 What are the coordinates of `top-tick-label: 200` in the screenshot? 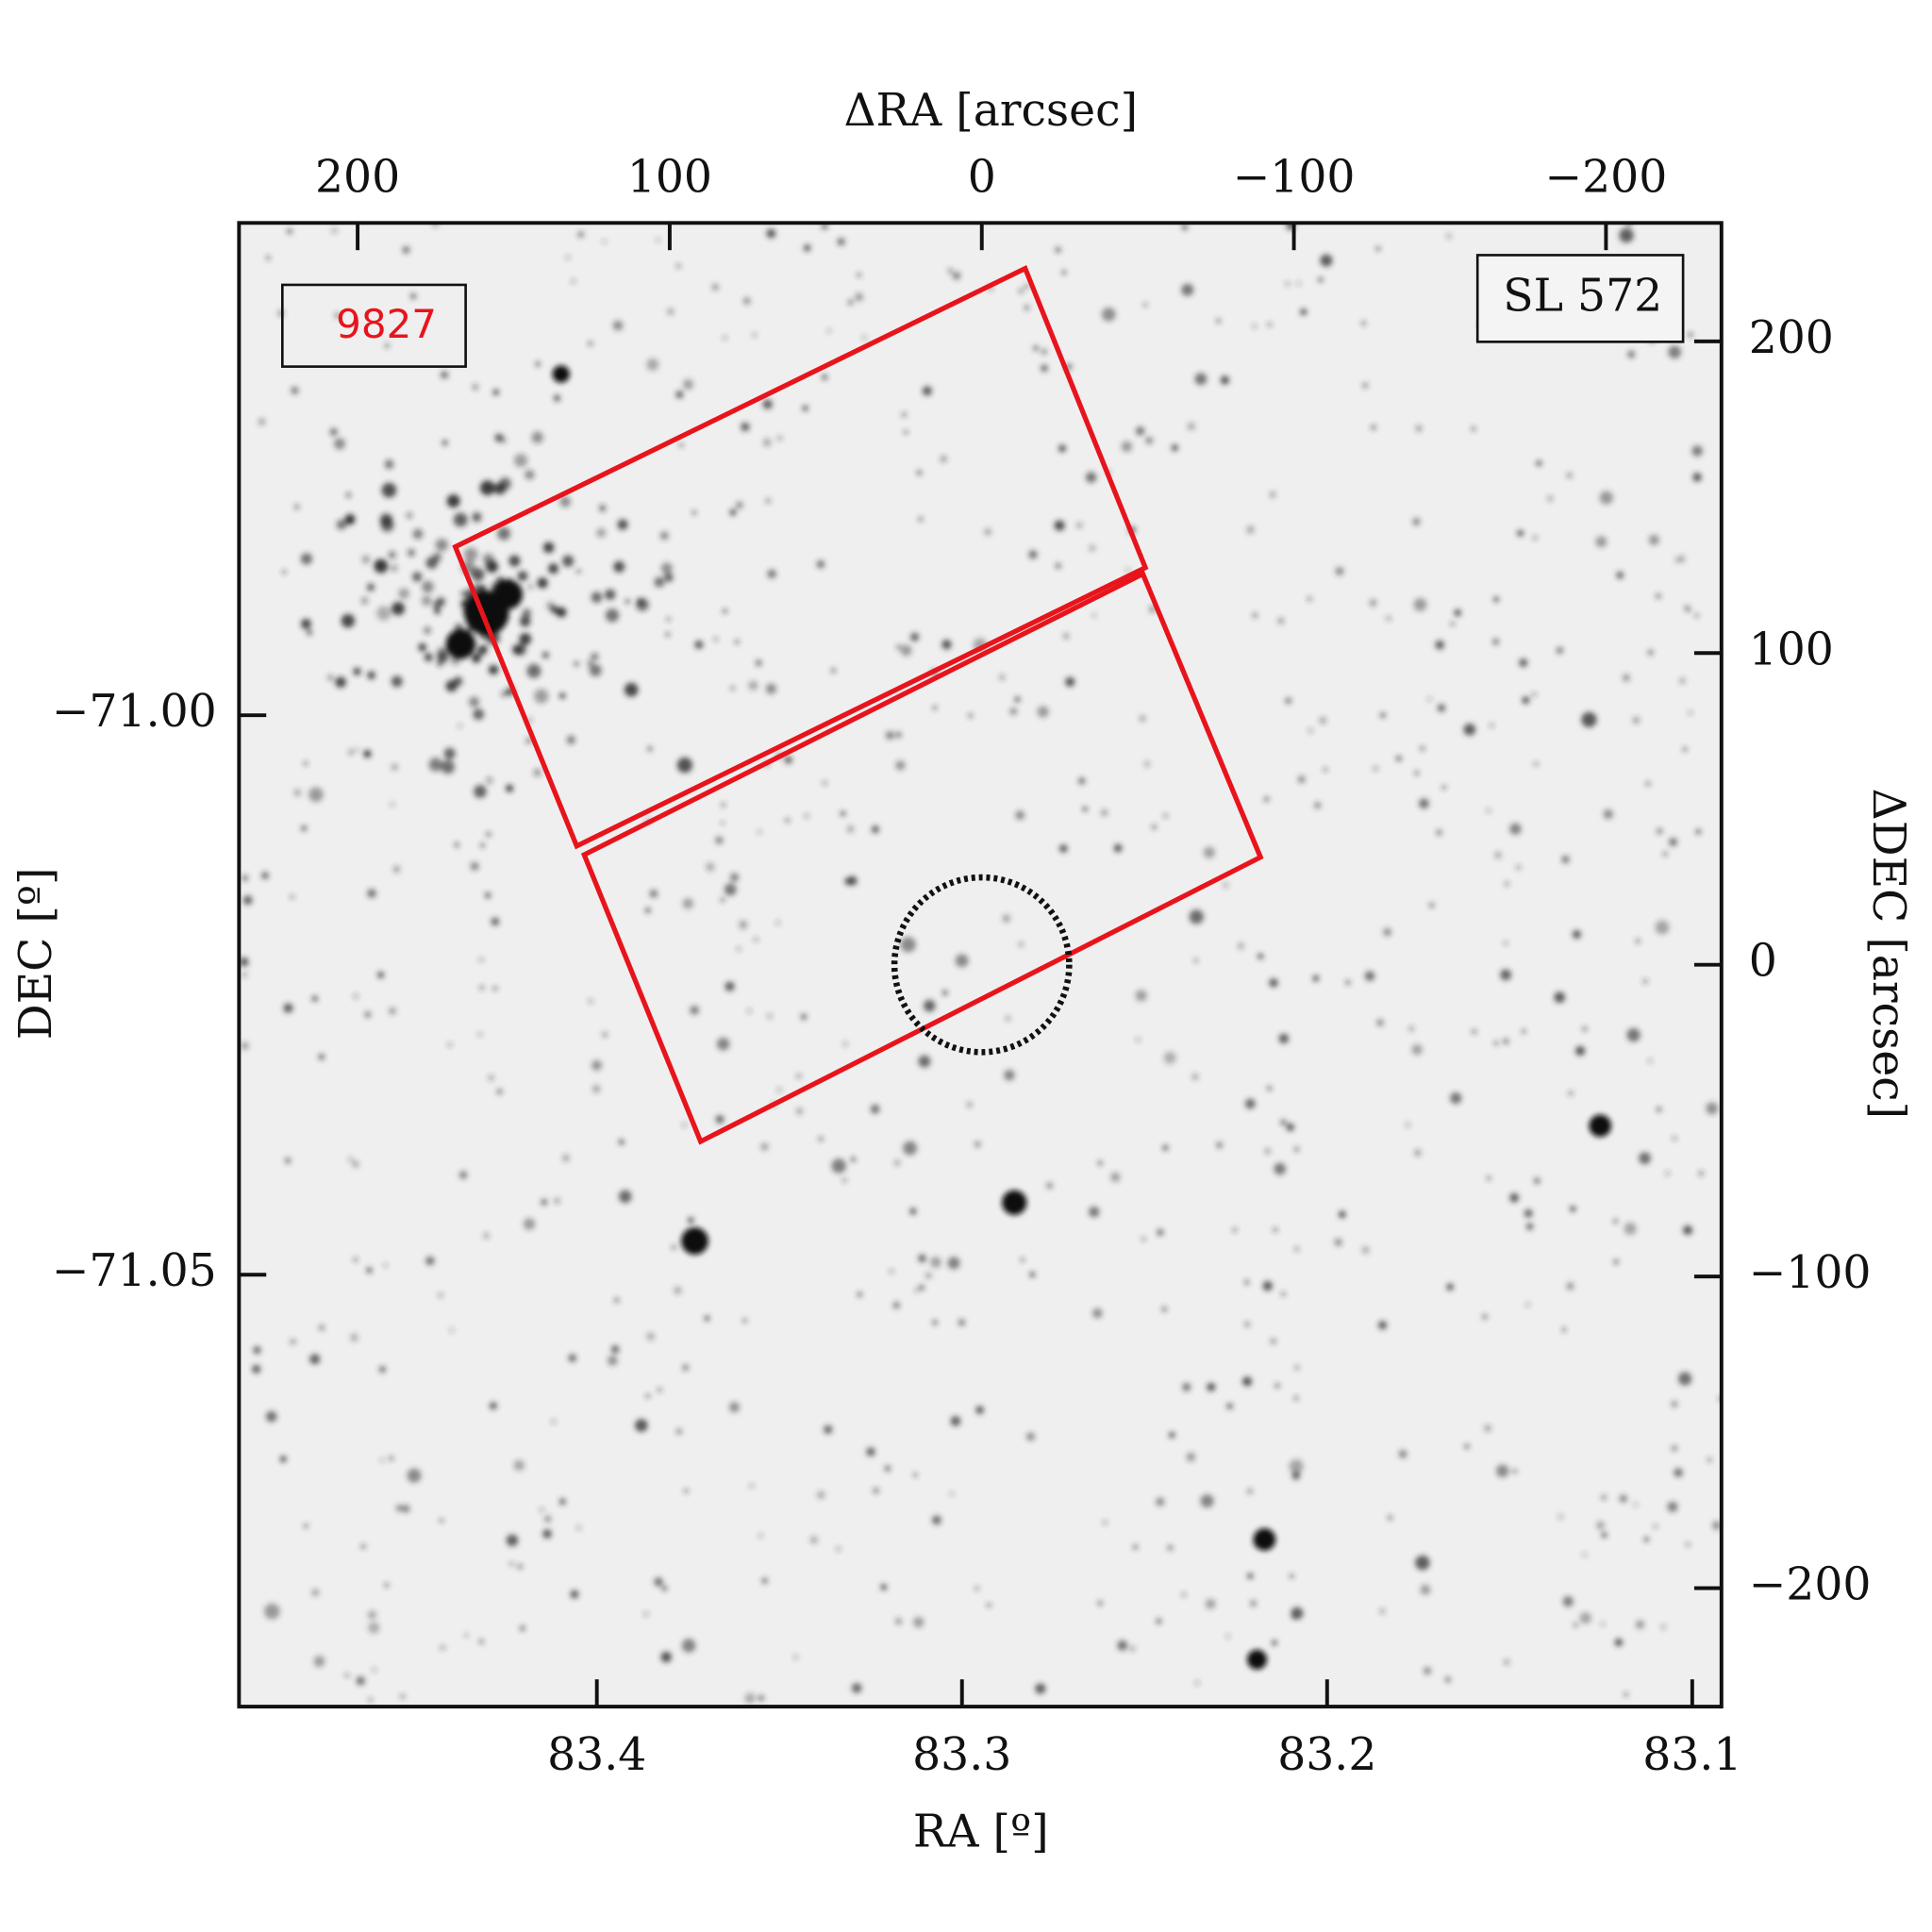 It's located at (358, 178).